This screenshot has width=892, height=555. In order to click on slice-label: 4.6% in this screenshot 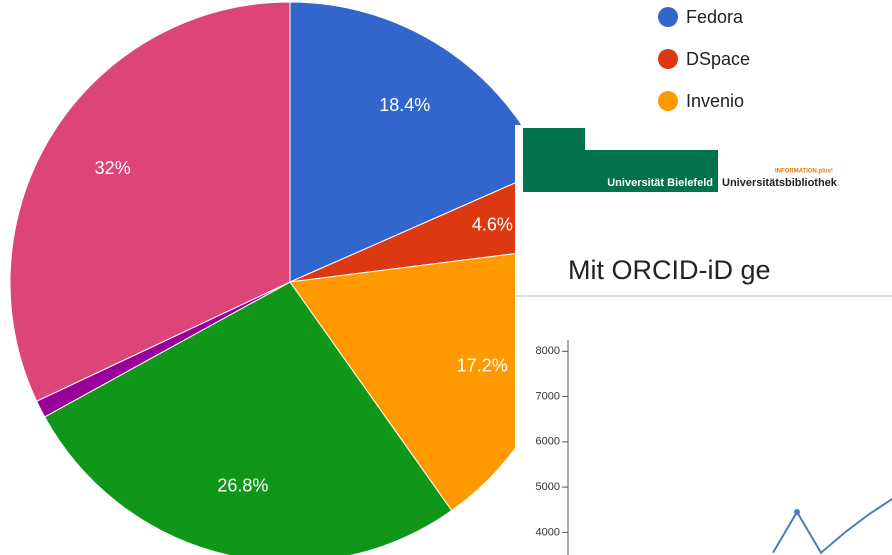, I will do `click(492, 225)`.